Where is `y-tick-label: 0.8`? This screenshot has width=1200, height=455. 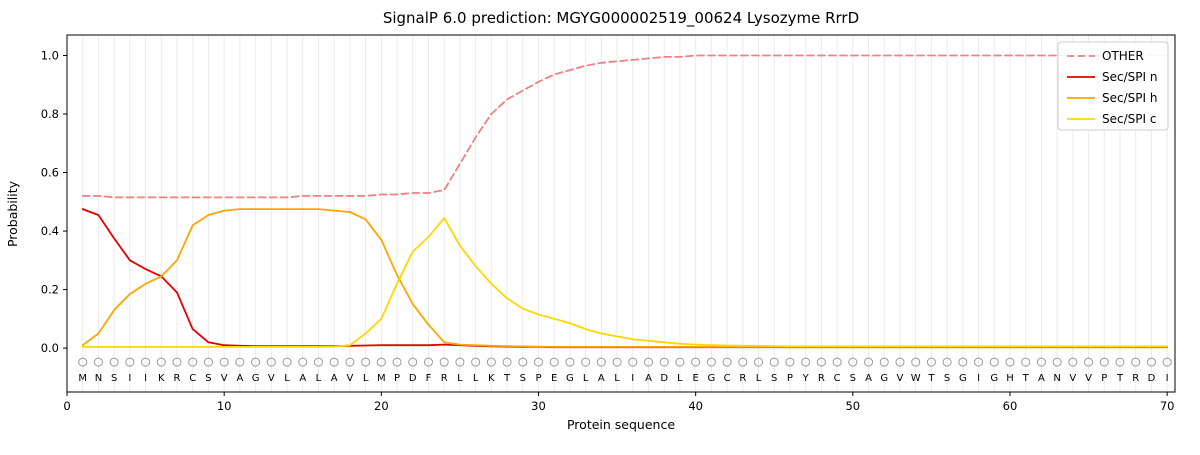
y-tick-label: 0.8 is located at coordinates (50, 114).